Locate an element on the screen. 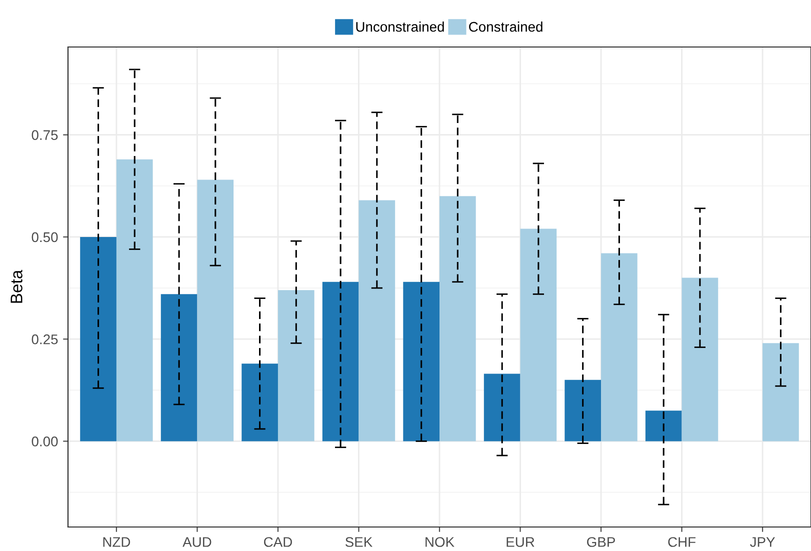  legend-label: Constrained is located at coordinates (505, 27).